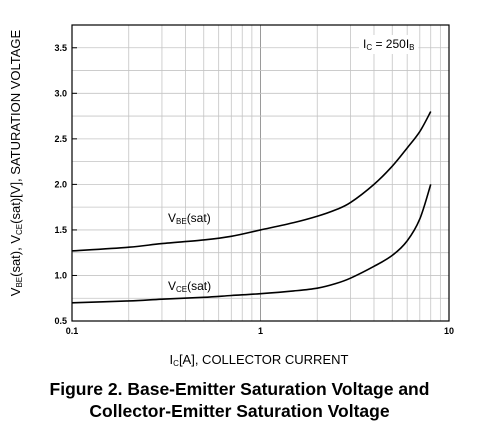  I want to click on series-label-vbe: VBE(sat), so click(189, 218).